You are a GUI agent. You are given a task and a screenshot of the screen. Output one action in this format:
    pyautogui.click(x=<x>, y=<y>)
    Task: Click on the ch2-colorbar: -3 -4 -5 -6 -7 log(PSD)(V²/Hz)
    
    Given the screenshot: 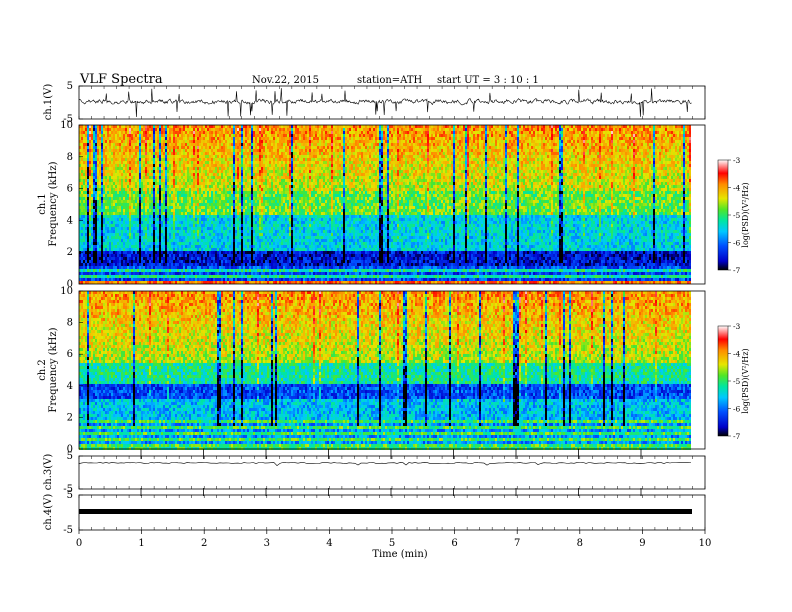 What is the action you would take?
    pyautogui.click(x=733, y=381)
    